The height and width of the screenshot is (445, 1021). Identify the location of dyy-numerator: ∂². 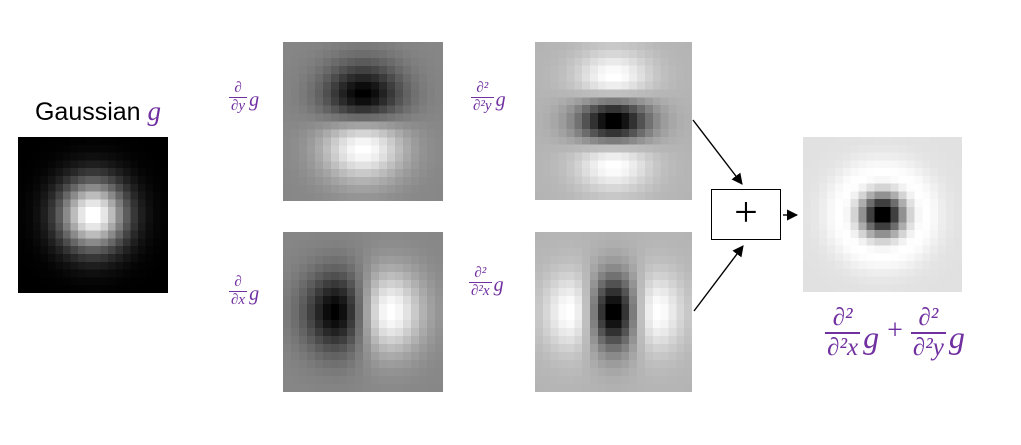
(482, 88).